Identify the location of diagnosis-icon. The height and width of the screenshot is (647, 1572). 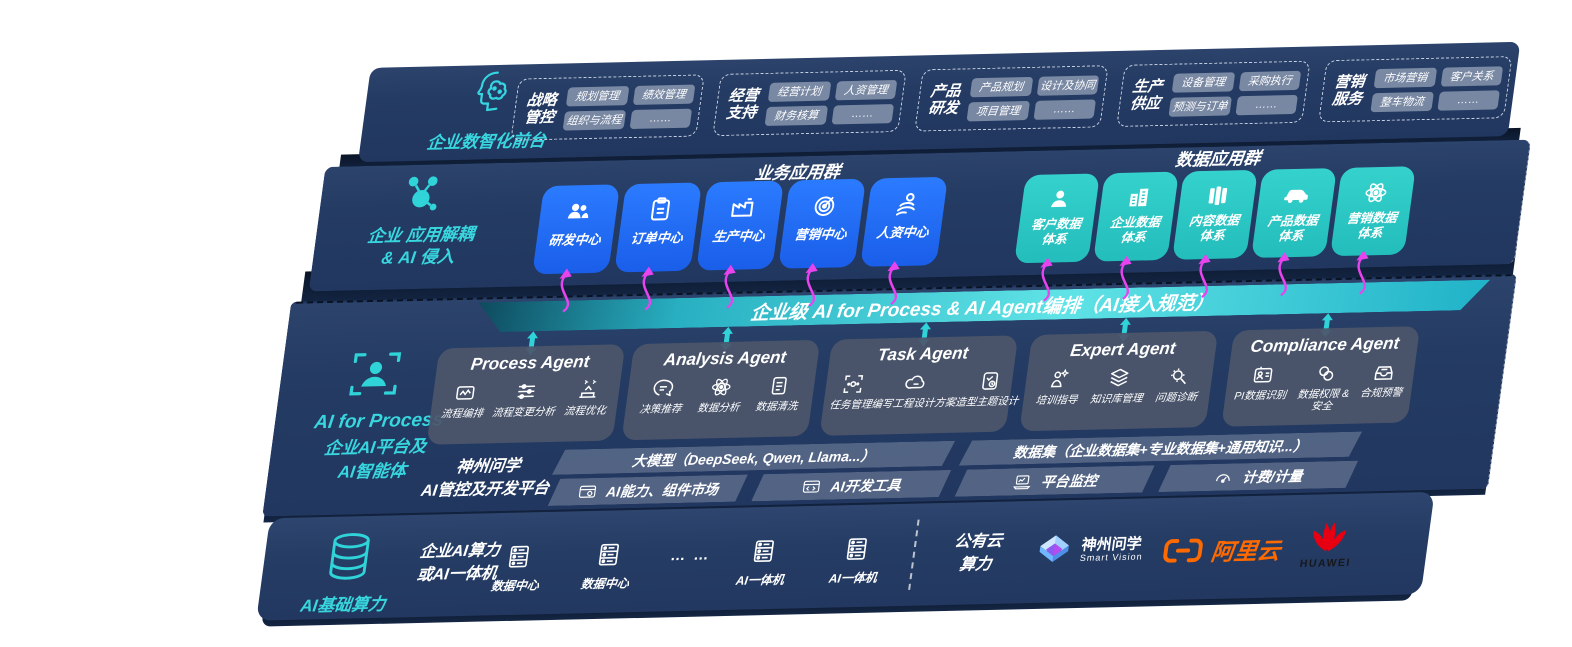
(1178, 376).